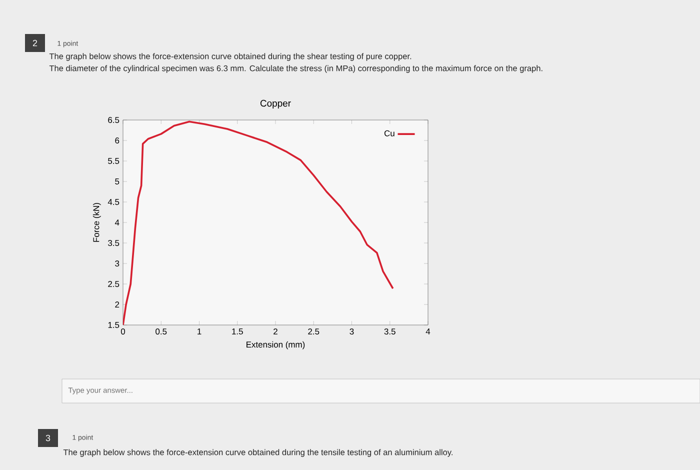 This screenshot has width=700, height=470. Describe the element at coordinates (96, 222) in the screenshot. I see `y-axis-title: Force (kN)` at that location.